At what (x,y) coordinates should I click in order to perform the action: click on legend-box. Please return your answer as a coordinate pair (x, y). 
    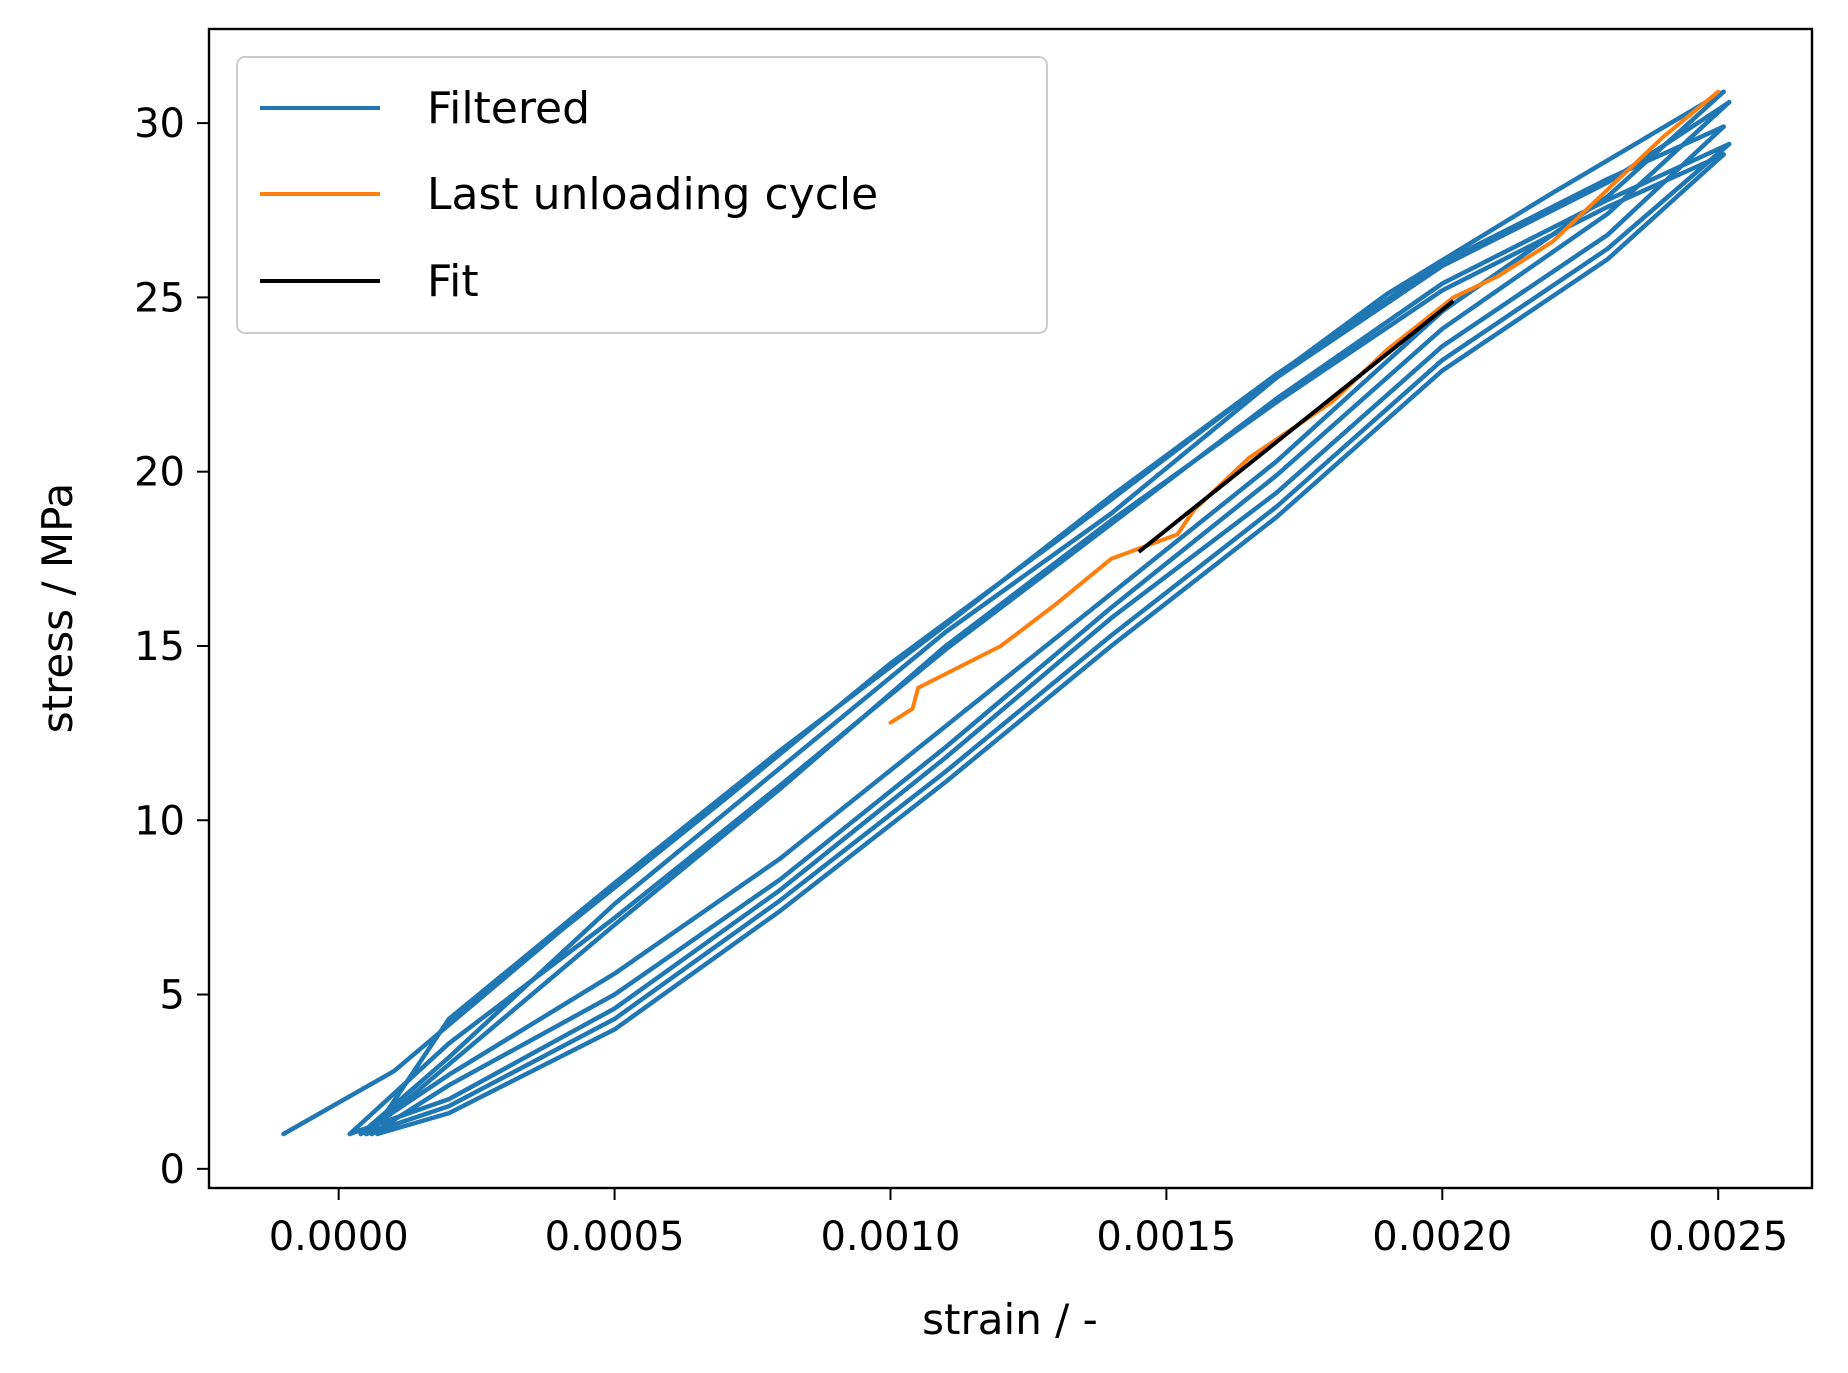
    Looking at the image, I should click on (642, 195).